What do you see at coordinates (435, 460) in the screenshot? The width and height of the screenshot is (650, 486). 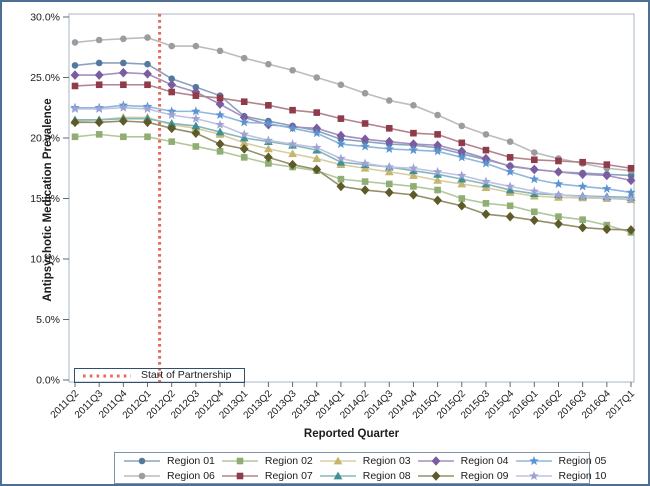 I see `legend-swatch-diamond-icon` at bounding box center [435, 460].